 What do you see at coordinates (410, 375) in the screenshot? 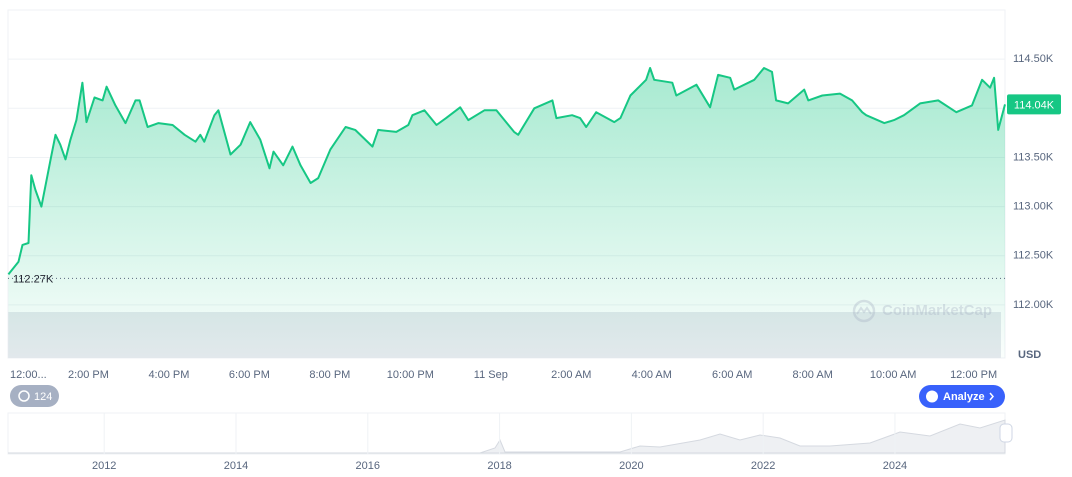
I see `x-tick-label: 10:00 PM` at bounding box center [410, 375].